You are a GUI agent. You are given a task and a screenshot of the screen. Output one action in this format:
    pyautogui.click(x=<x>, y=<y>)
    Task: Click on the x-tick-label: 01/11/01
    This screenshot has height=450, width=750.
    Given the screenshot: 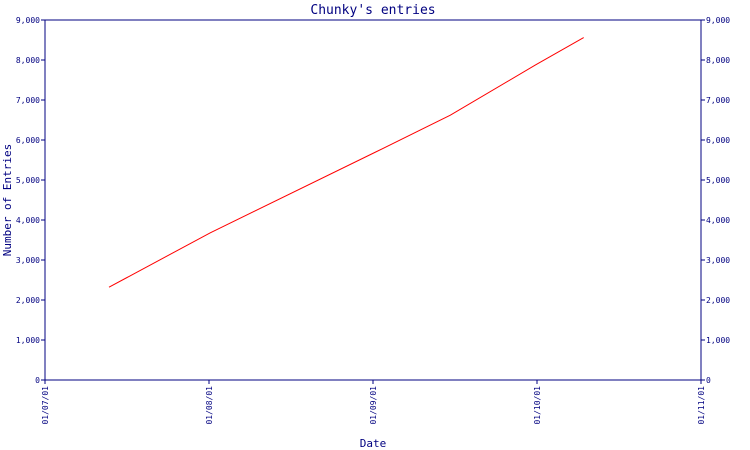 What is the action you would take?
    pyautogui.click(x=701, y=405)
    